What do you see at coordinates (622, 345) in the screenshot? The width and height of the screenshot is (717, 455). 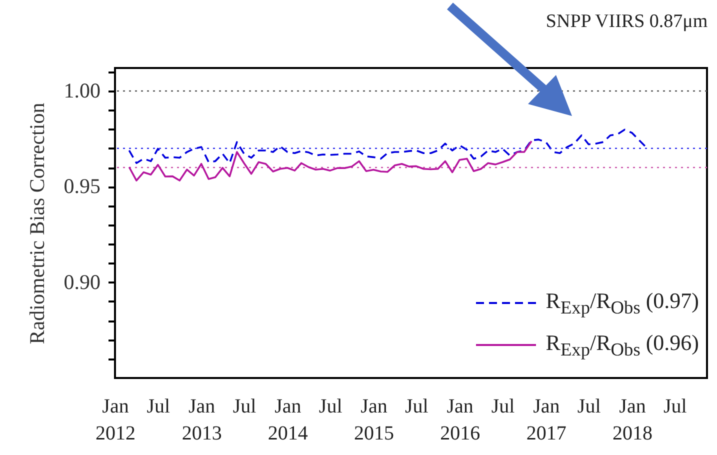 I see `legend-label: R$_{Exp}$/R$_{Obs}$ (0.96)` at bounding box center [622, 345].